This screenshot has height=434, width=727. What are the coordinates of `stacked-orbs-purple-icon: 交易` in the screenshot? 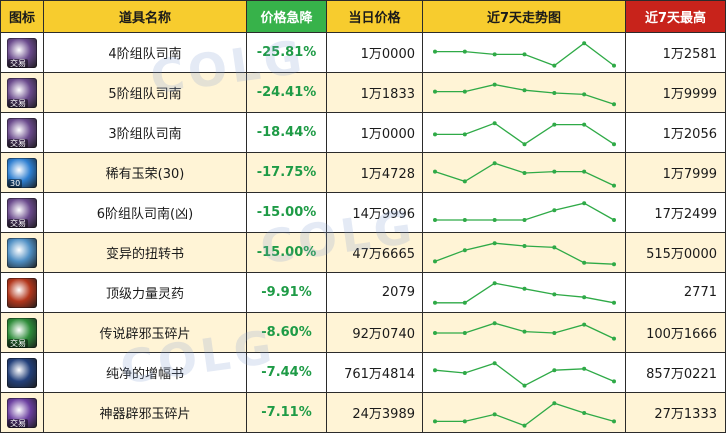 It's located at (22, 92).